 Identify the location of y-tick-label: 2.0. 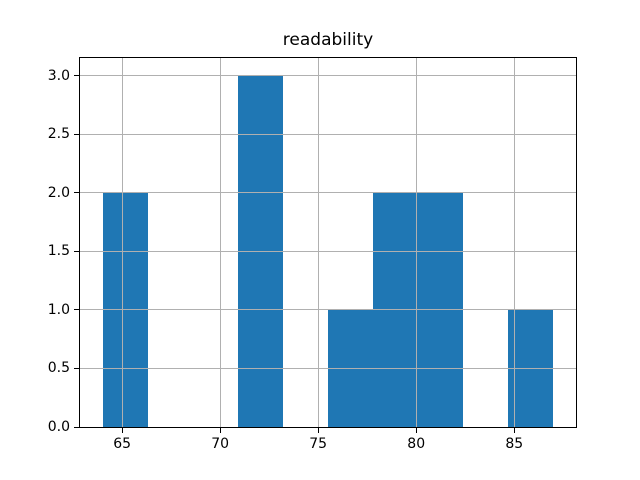
(58, 192).